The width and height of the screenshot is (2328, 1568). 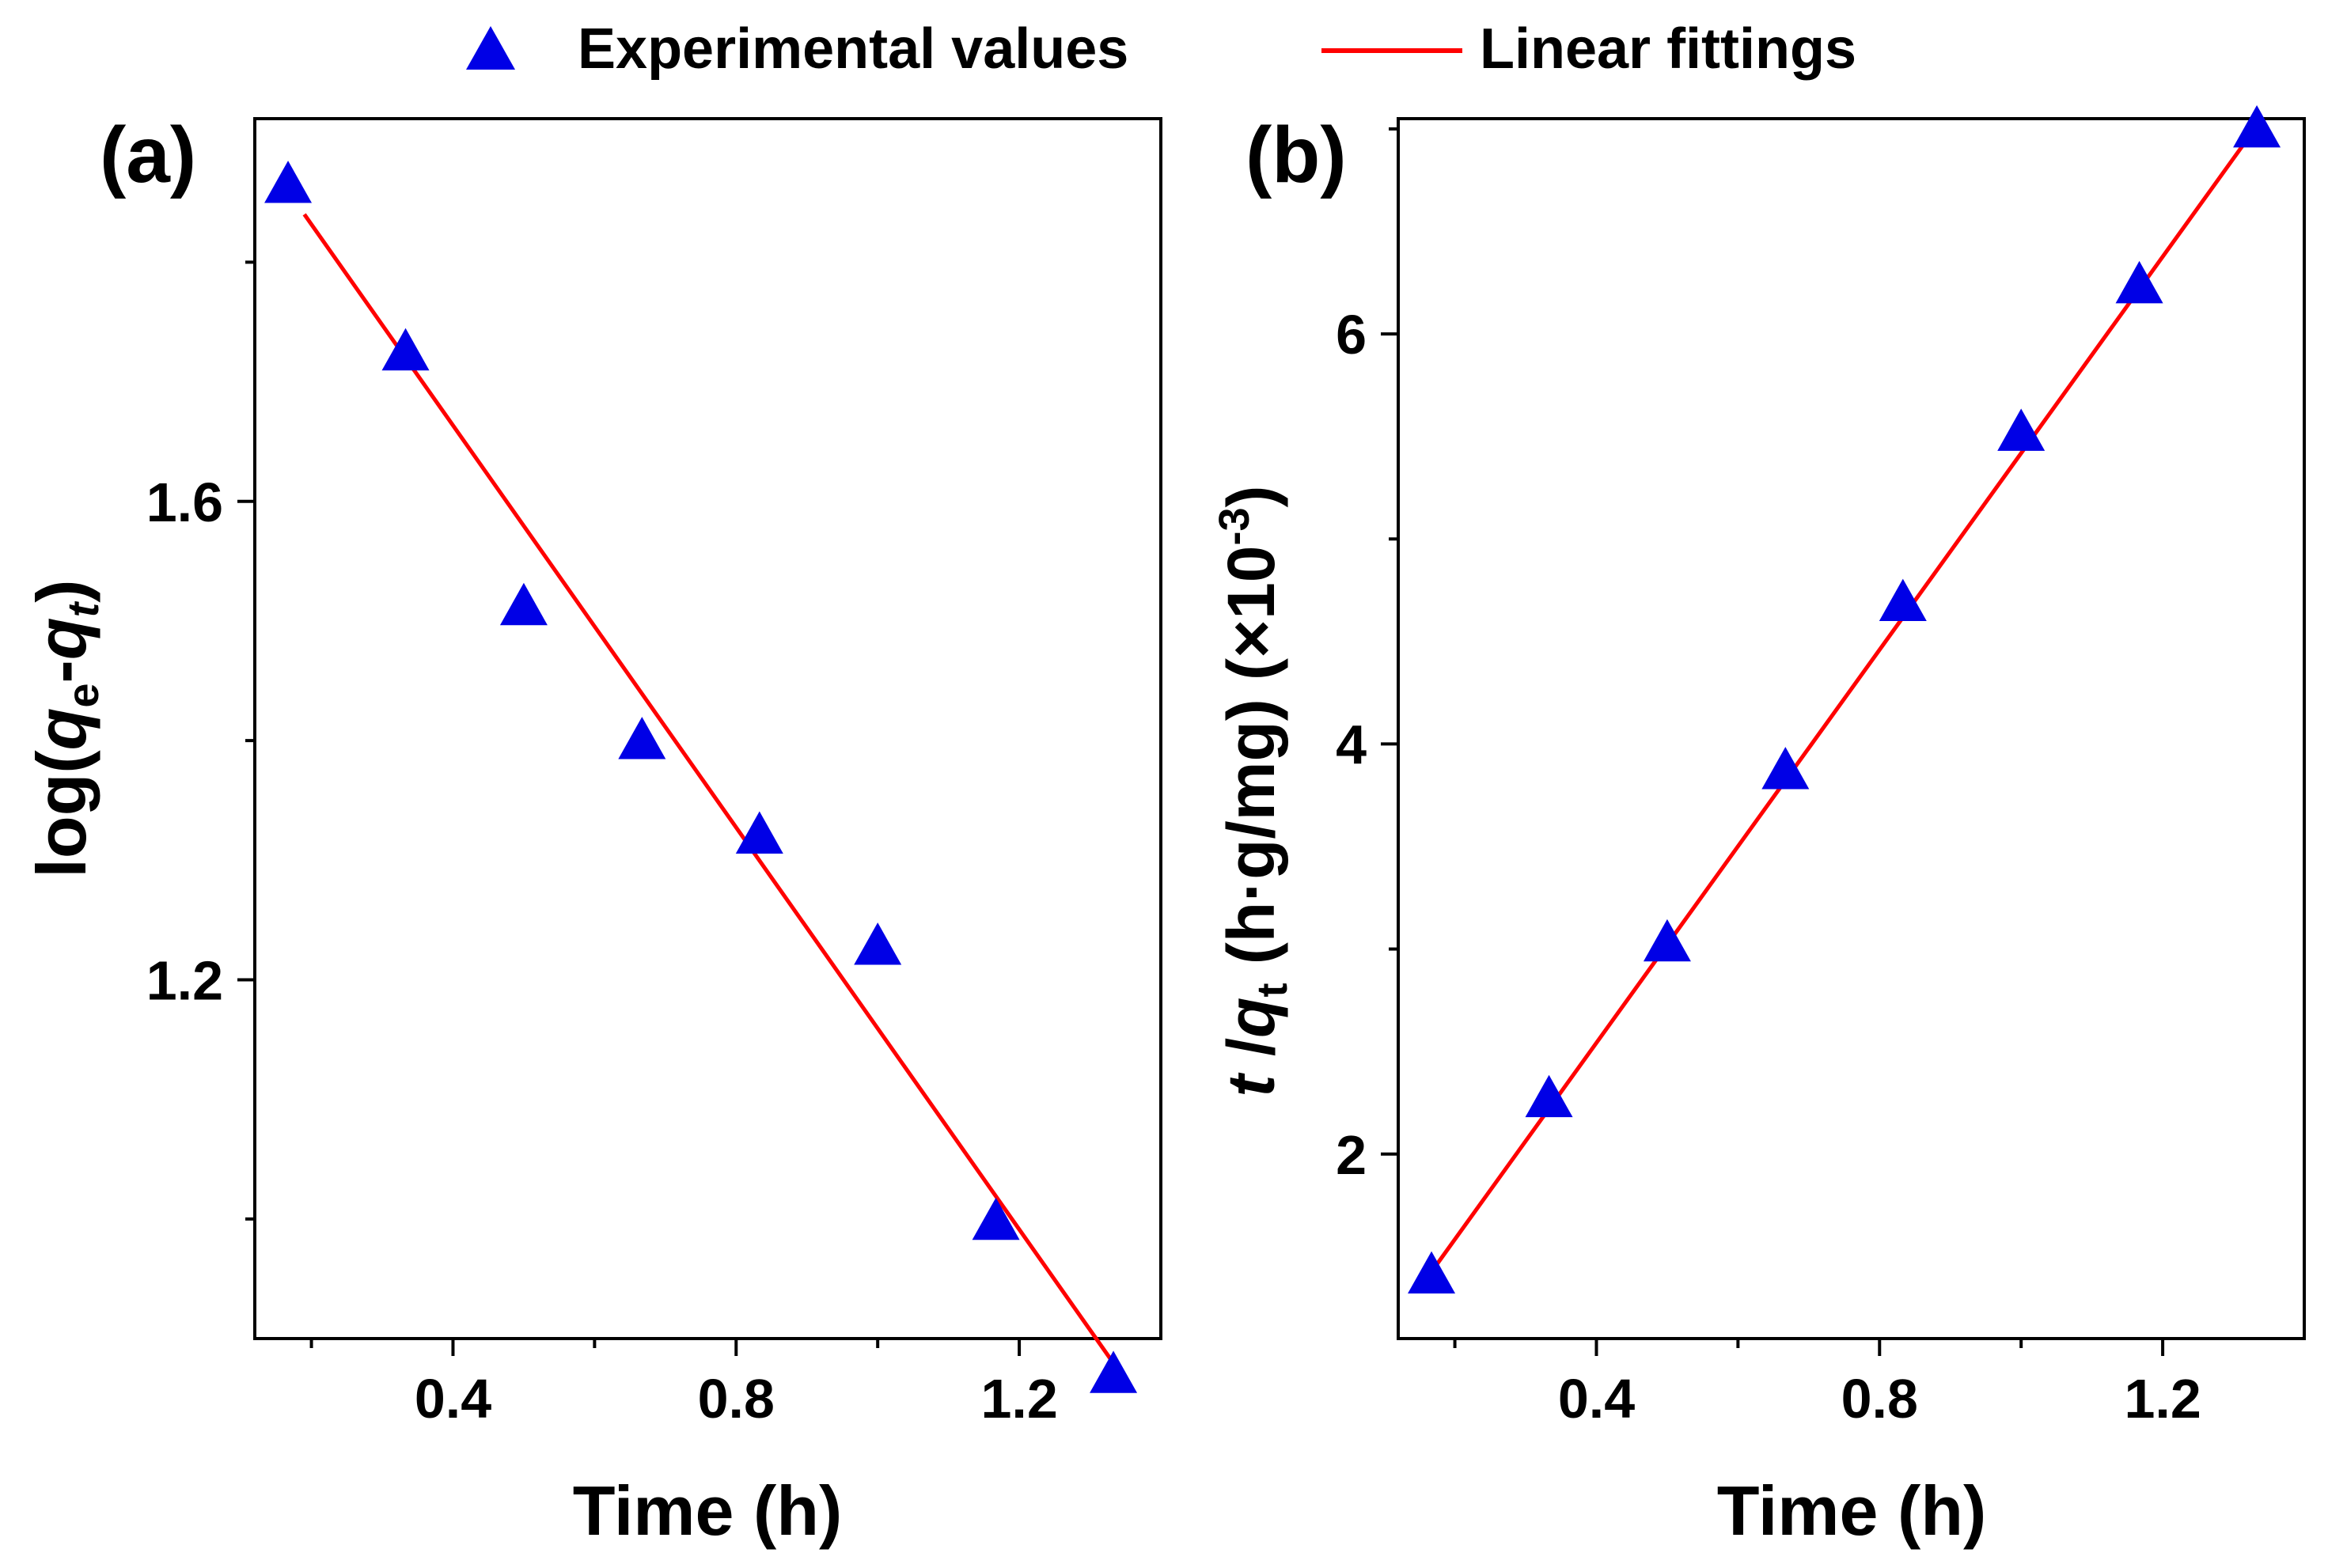 I want to click on panel-a-y-title-suffix: ), so click(x=61, y=590).